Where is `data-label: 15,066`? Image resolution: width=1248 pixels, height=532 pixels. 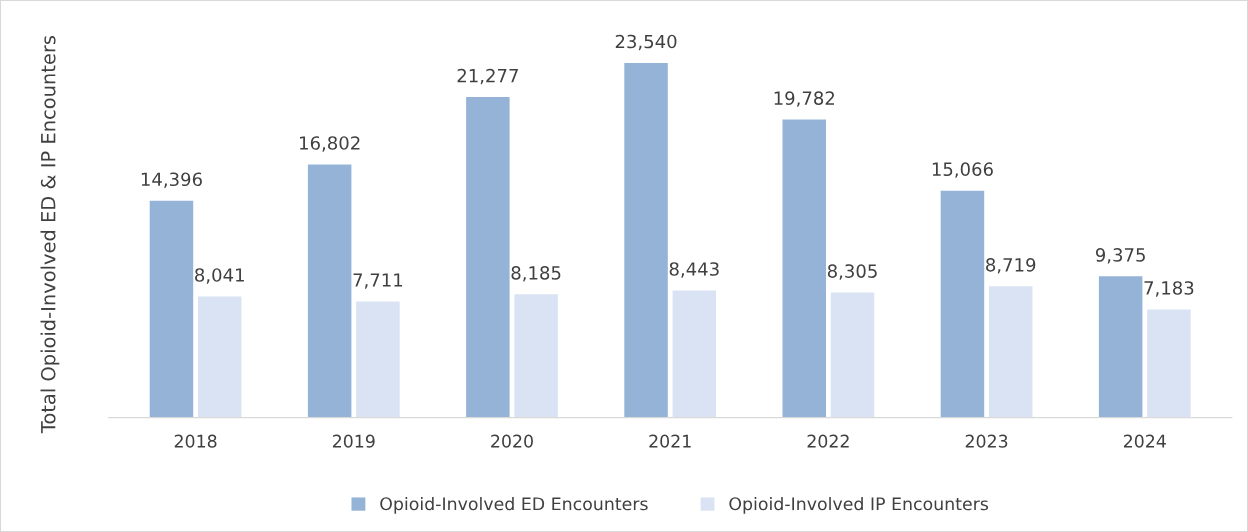 data-label: 15,066 is located at coordinates (962, 170).